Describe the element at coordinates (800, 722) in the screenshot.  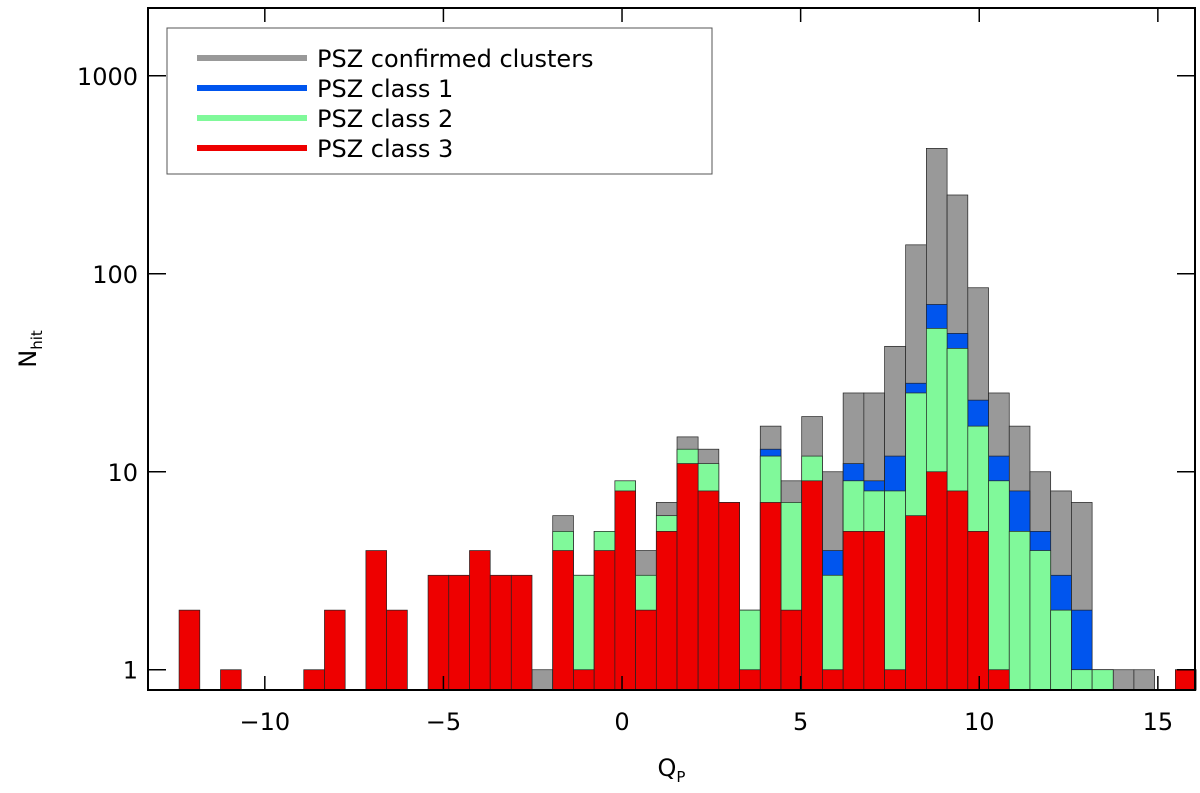
I see `x-tick-label: 5` at that location.